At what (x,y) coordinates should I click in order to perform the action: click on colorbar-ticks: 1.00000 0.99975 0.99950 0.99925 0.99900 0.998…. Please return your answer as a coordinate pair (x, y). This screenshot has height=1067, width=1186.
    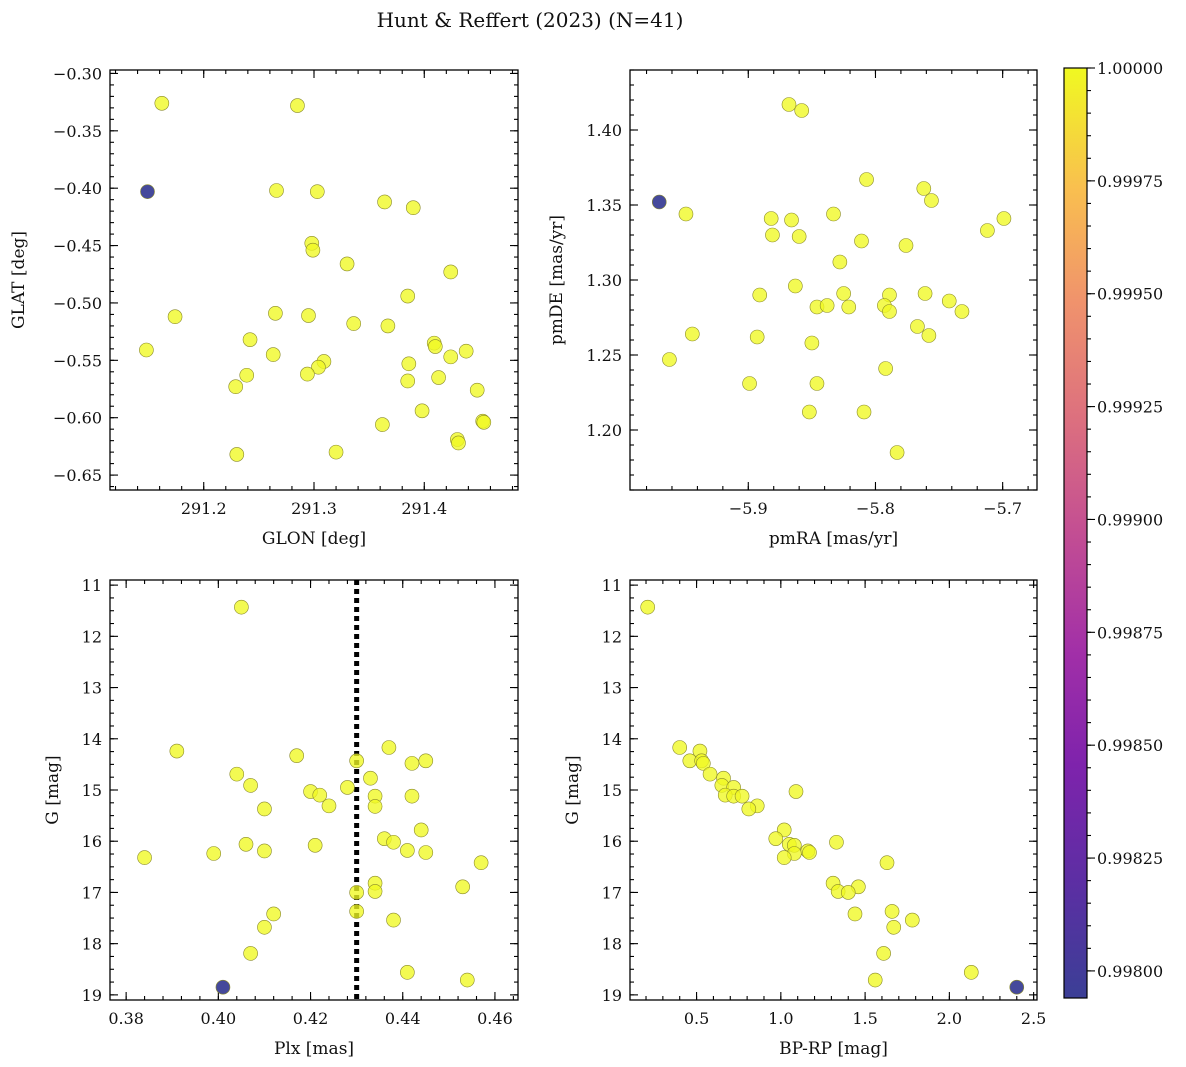
    Looking at the image, I should click on (1125, 520).